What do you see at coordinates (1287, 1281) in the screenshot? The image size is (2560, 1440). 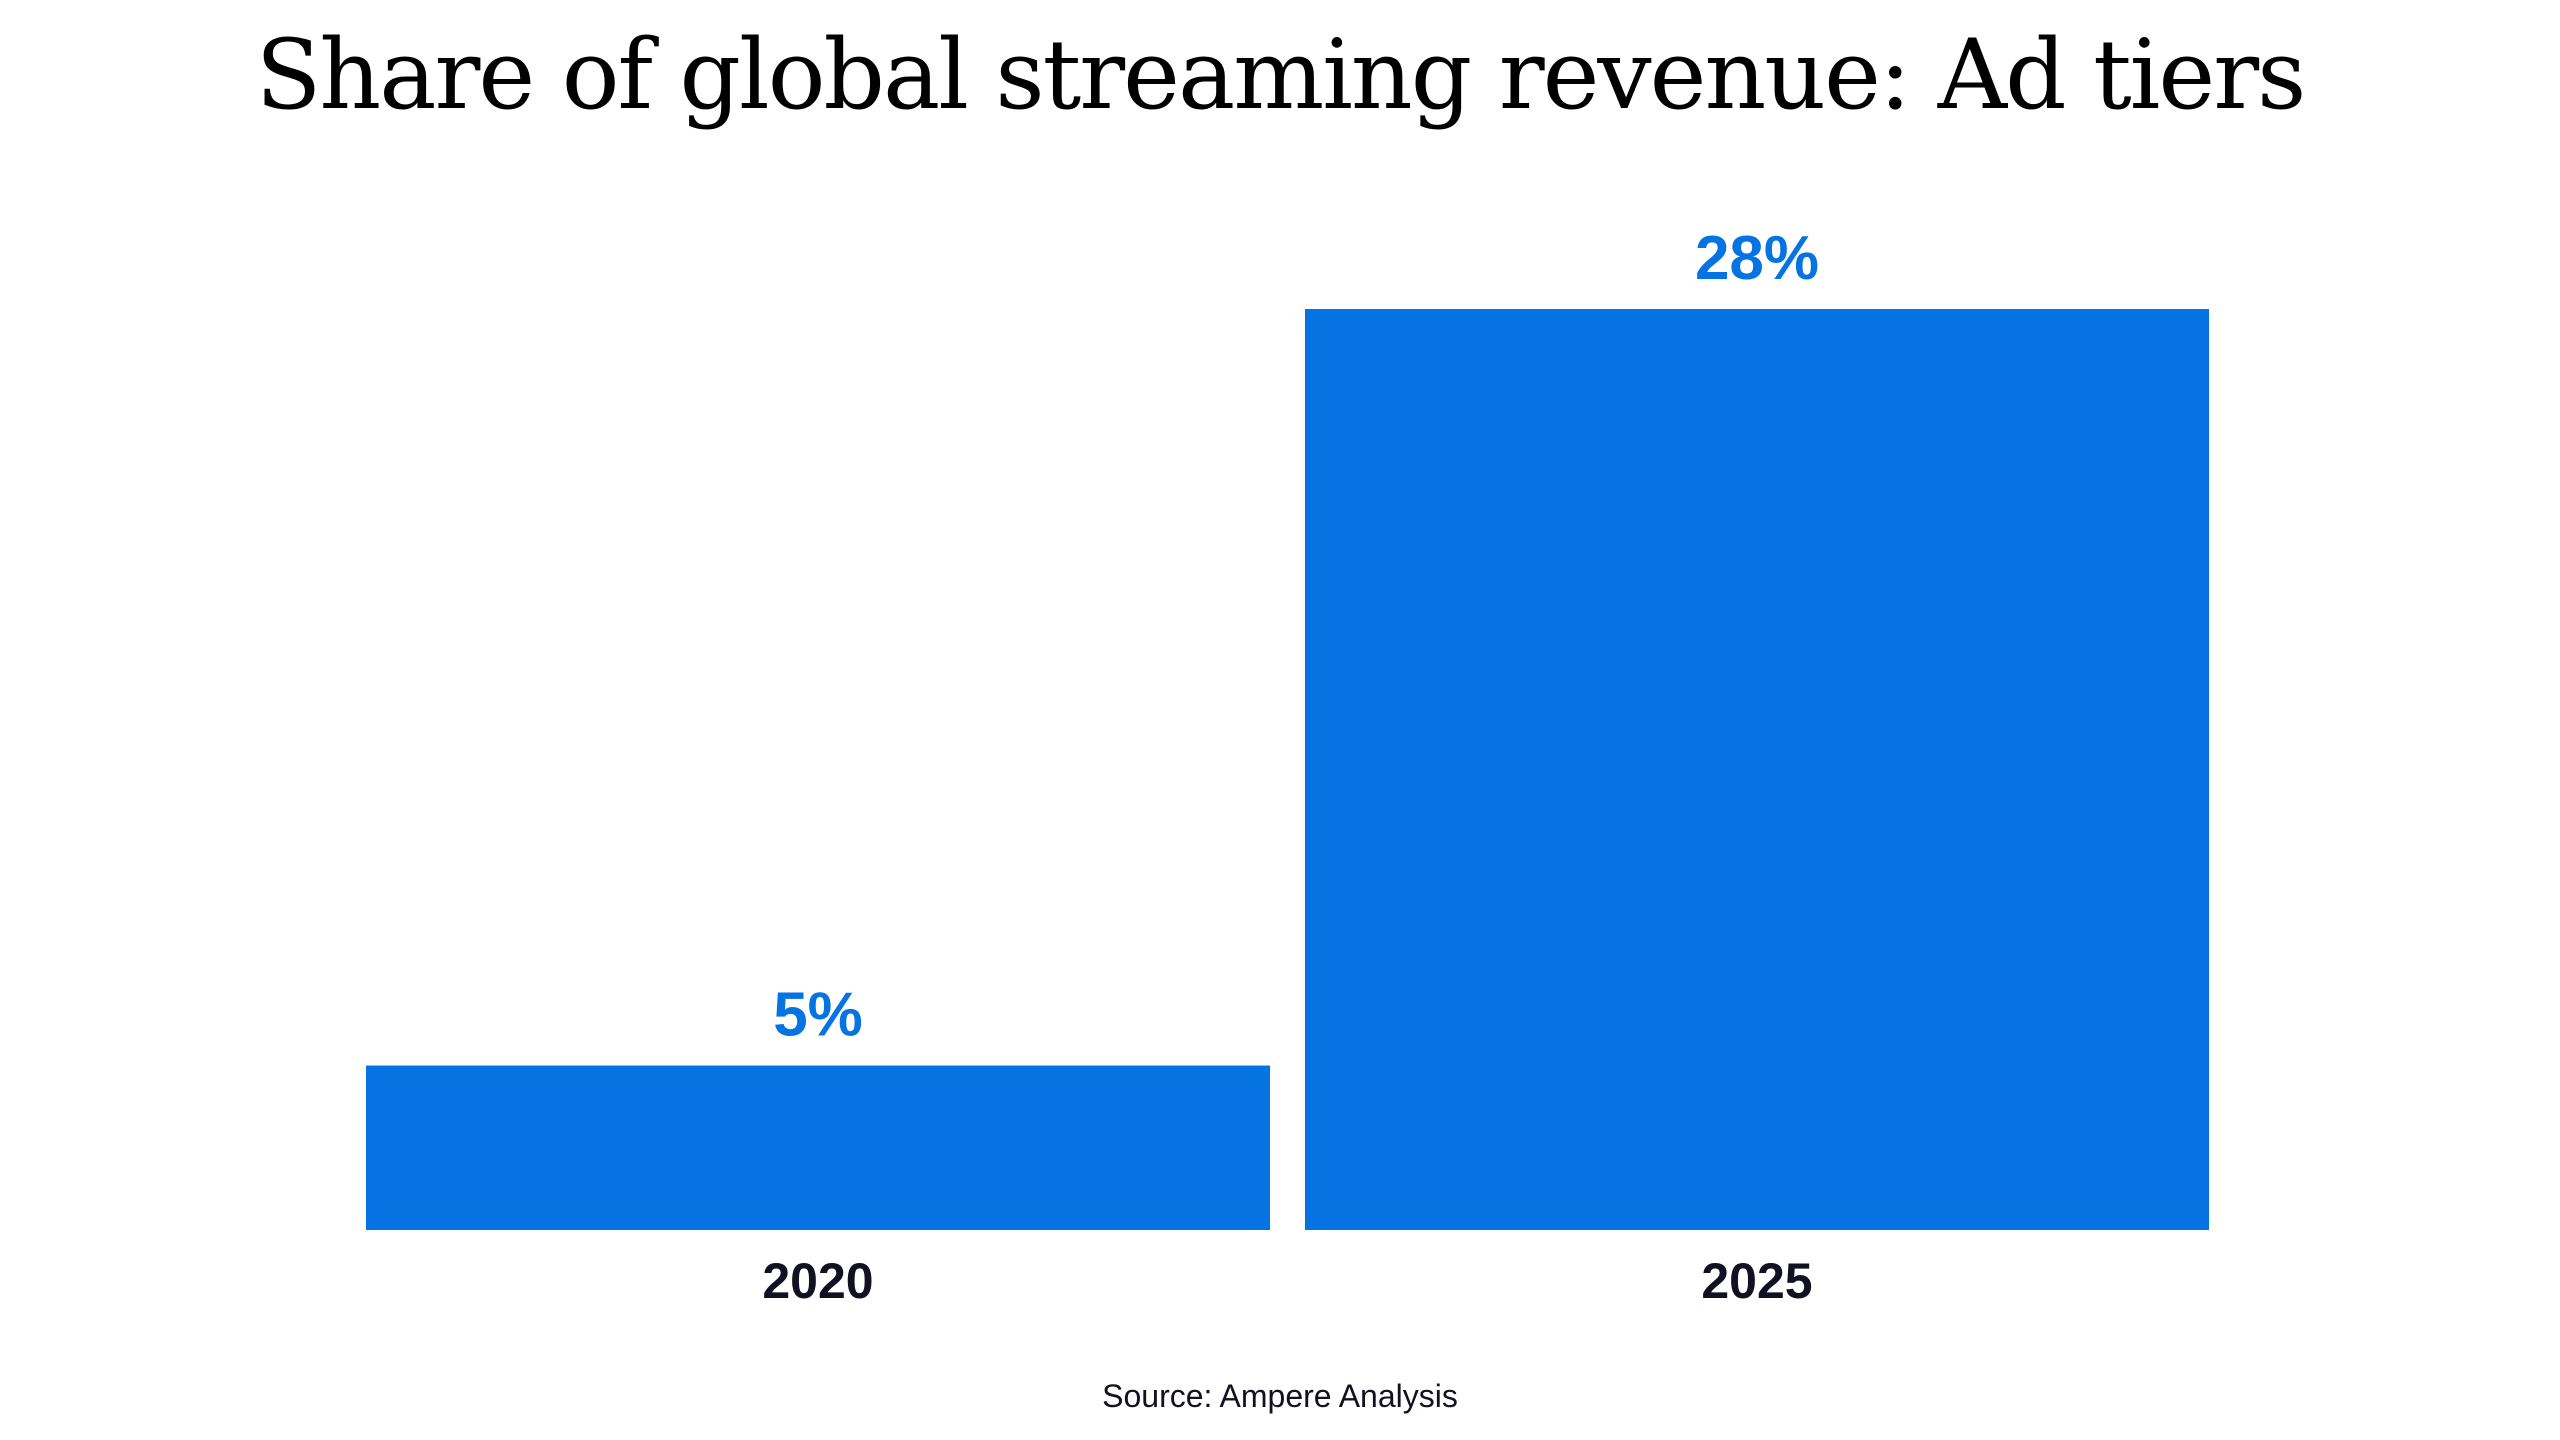 I see `x-axis-ticks: 2020 2025` at bounding box center [1287, 1281].